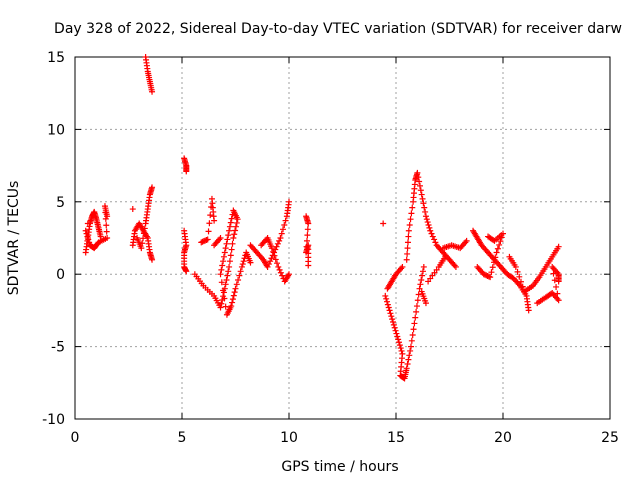 The image size is (640, 480). I want to click on x-tick-label: 10, so click(289, 438).